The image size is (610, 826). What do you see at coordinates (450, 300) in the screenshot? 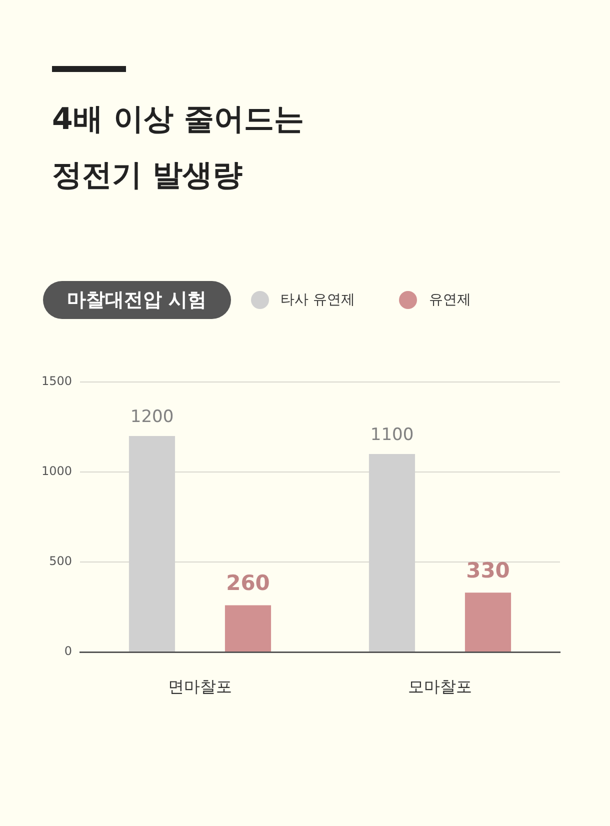
I see `legend-label: 유연제` at bounding box center [450, 300].